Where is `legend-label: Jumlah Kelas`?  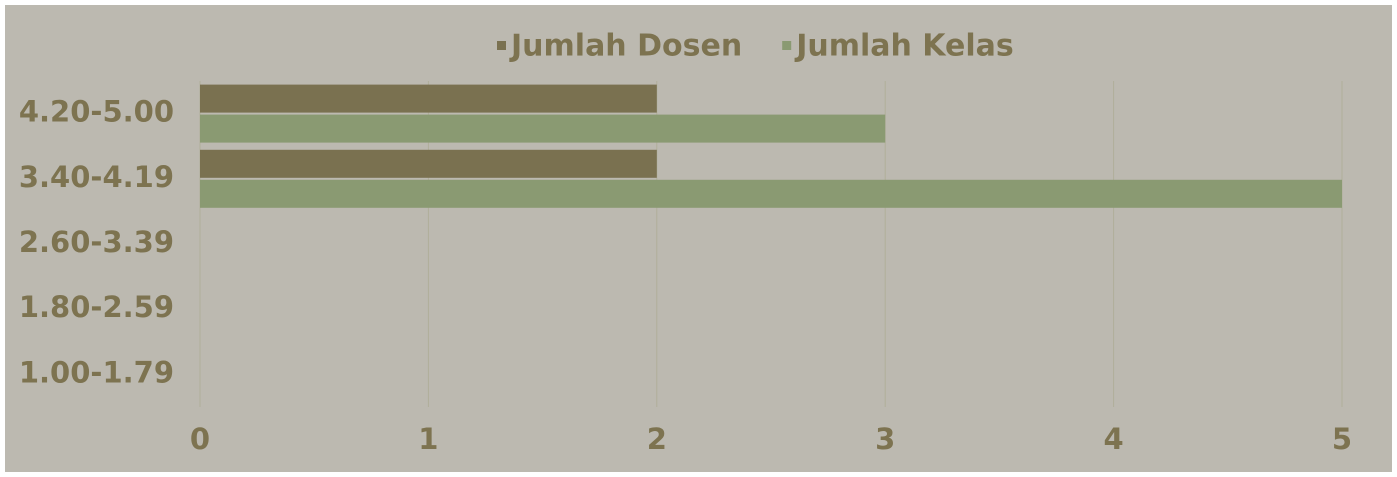
legend-label: Jumlah Kelas is located at coordinates (904, 46).